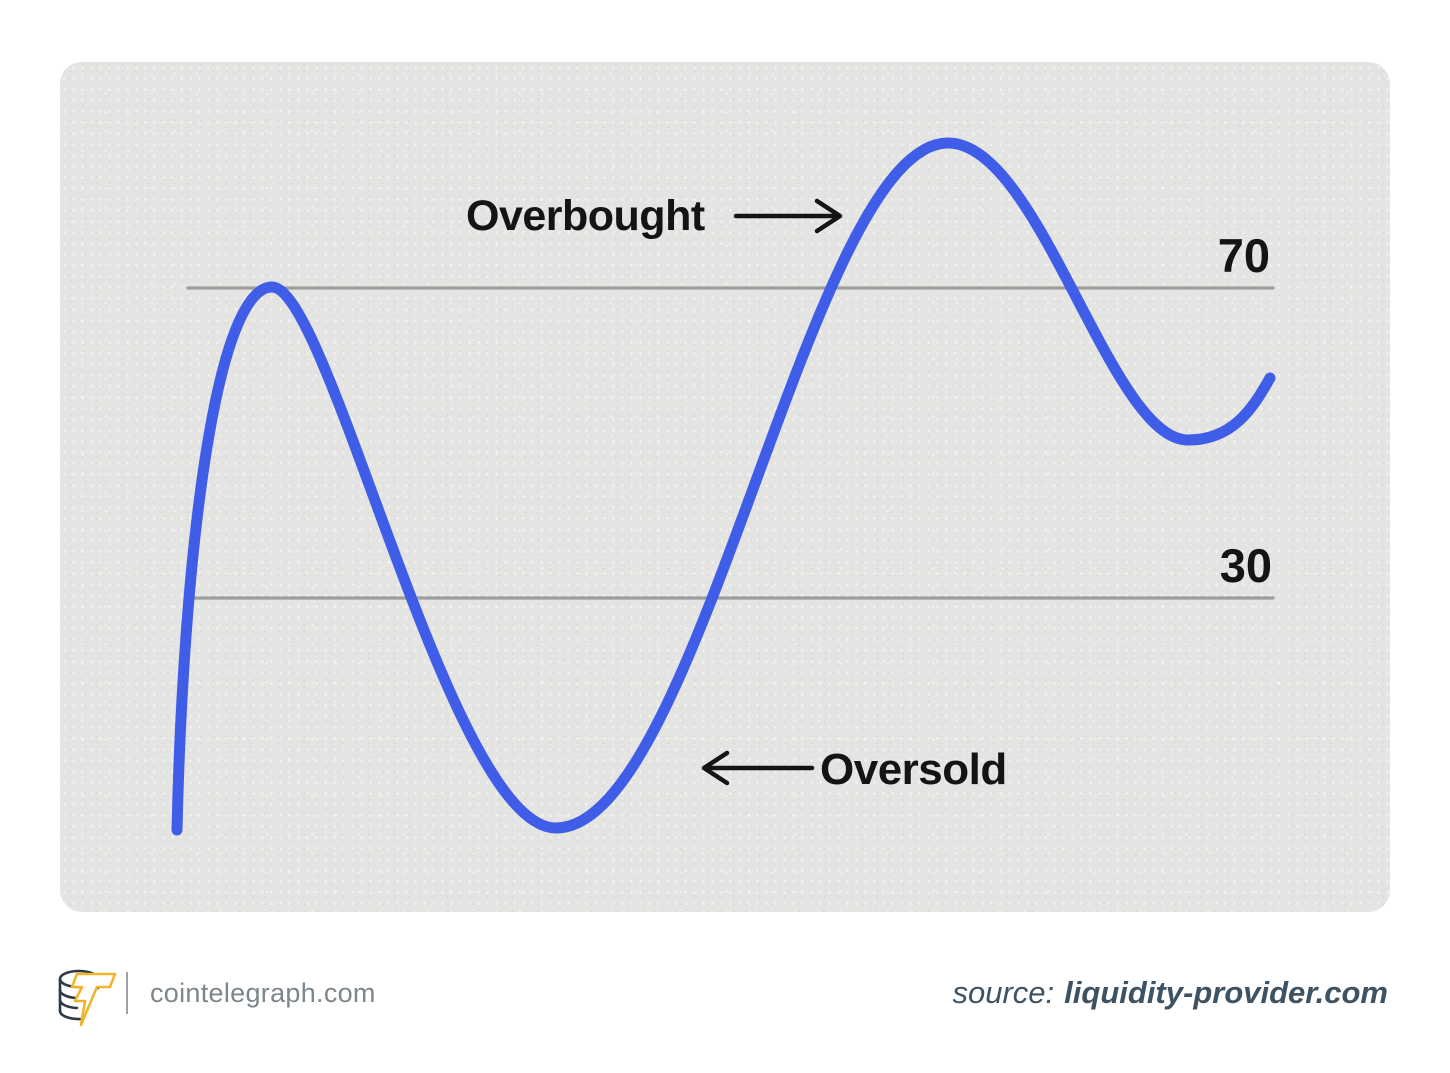 This screenshot has width=1450, height=1073. What do you see at coordinates (585, 216) in the screenshot?
I see `overbought-label: Overbought` at bounding box center [585, 216].